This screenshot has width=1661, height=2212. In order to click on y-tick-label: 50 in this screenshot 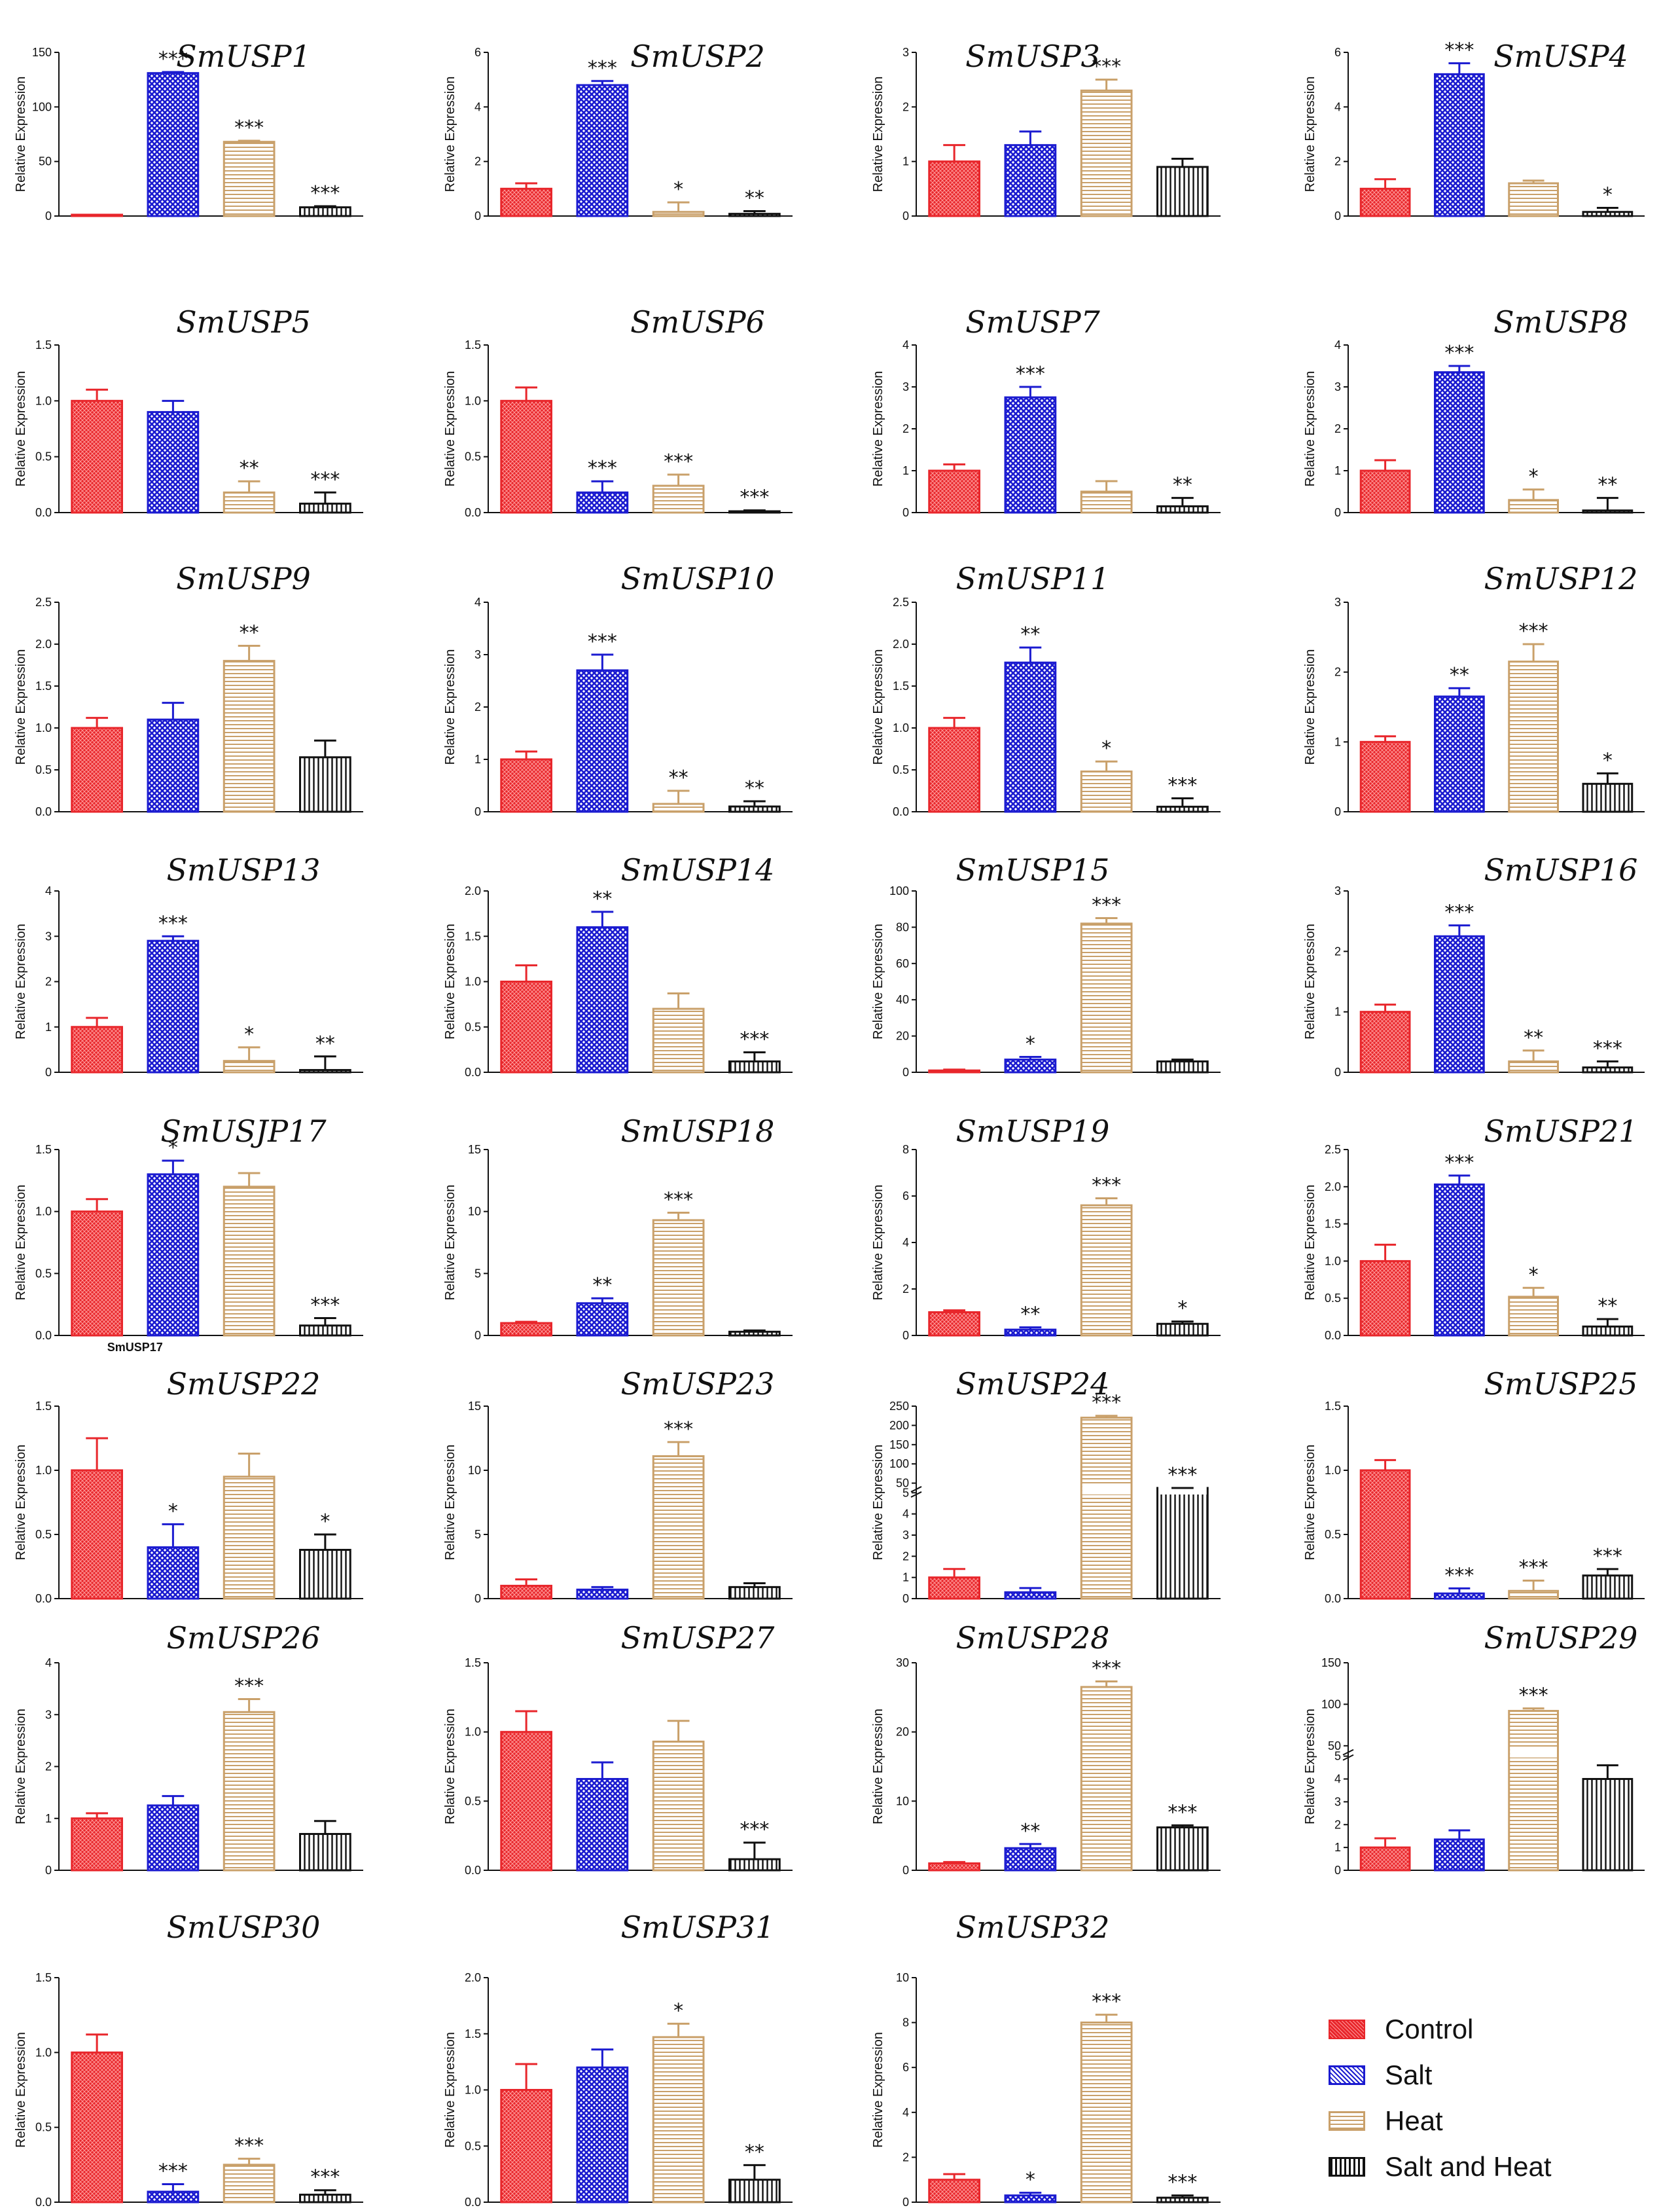, I will do `click(902, 1483)`.